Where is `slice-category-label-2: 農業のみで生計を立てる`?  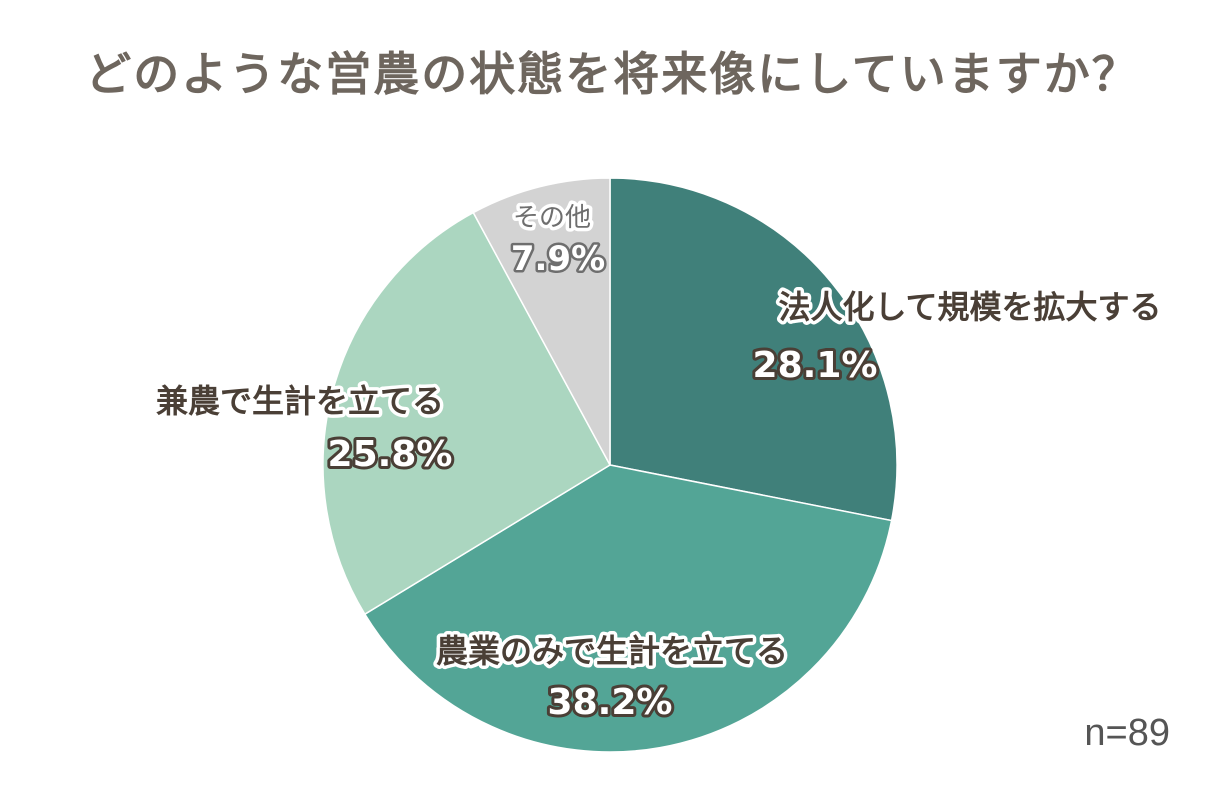
slice-category-label-2: 農業のみで生計を立てる is located at coordinates (612, 651).